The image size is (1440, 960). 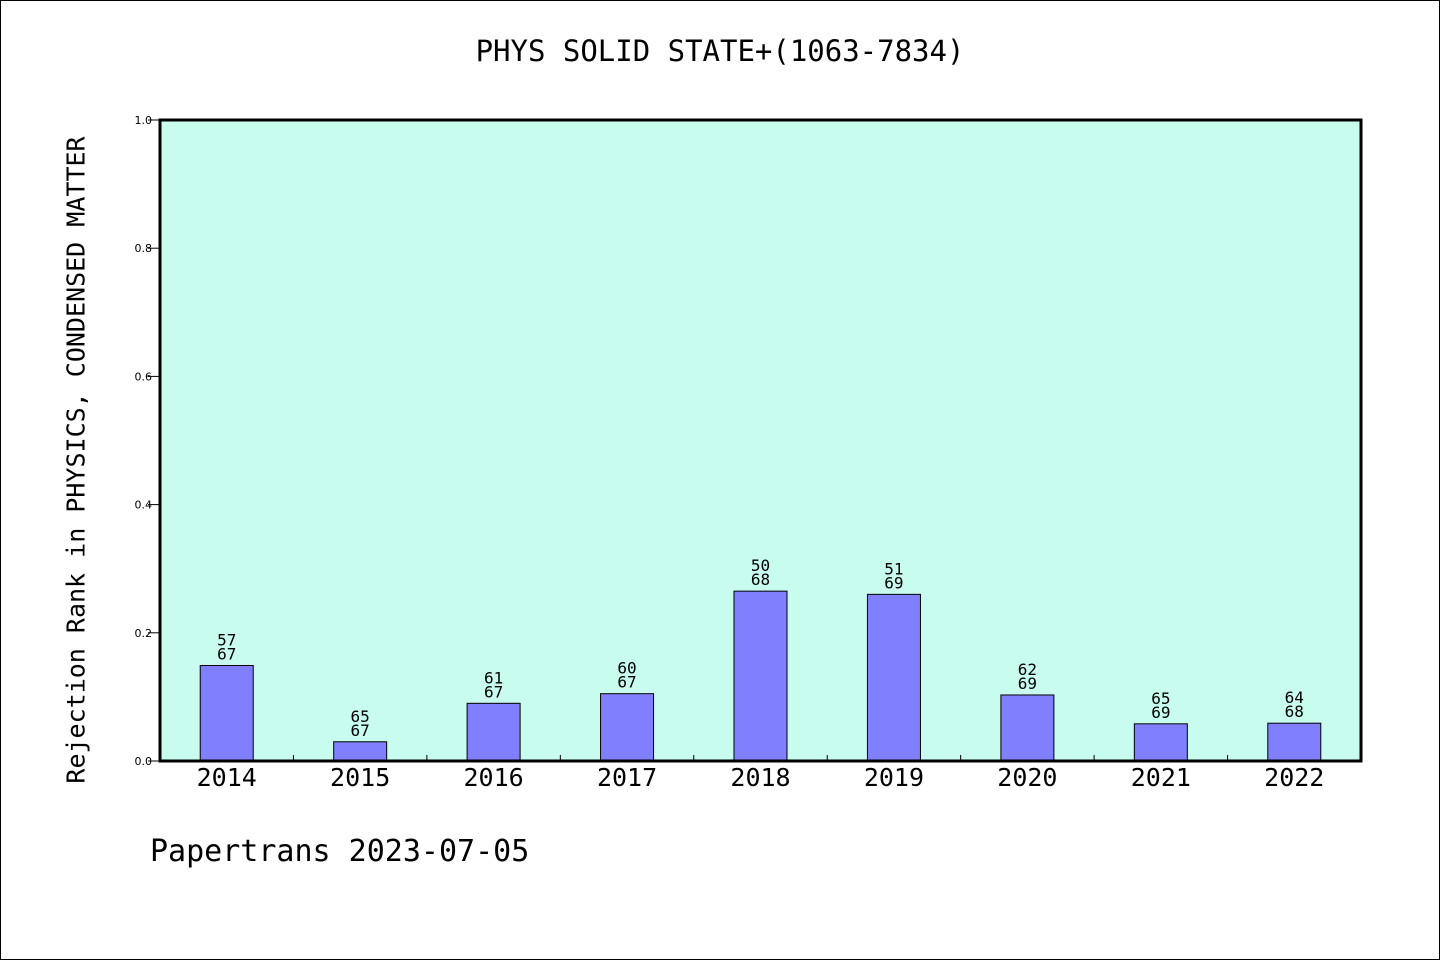 I want to click on data-label-bottom-2018: 68, so click(x=760, y=579).